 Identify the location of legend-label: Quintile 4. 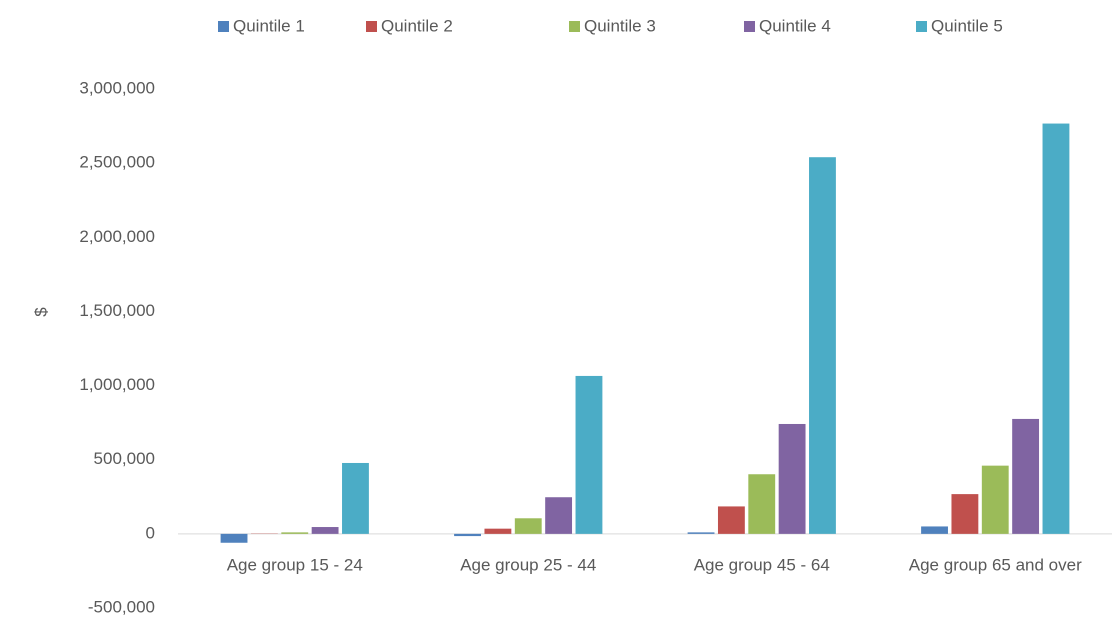
(795, 25).